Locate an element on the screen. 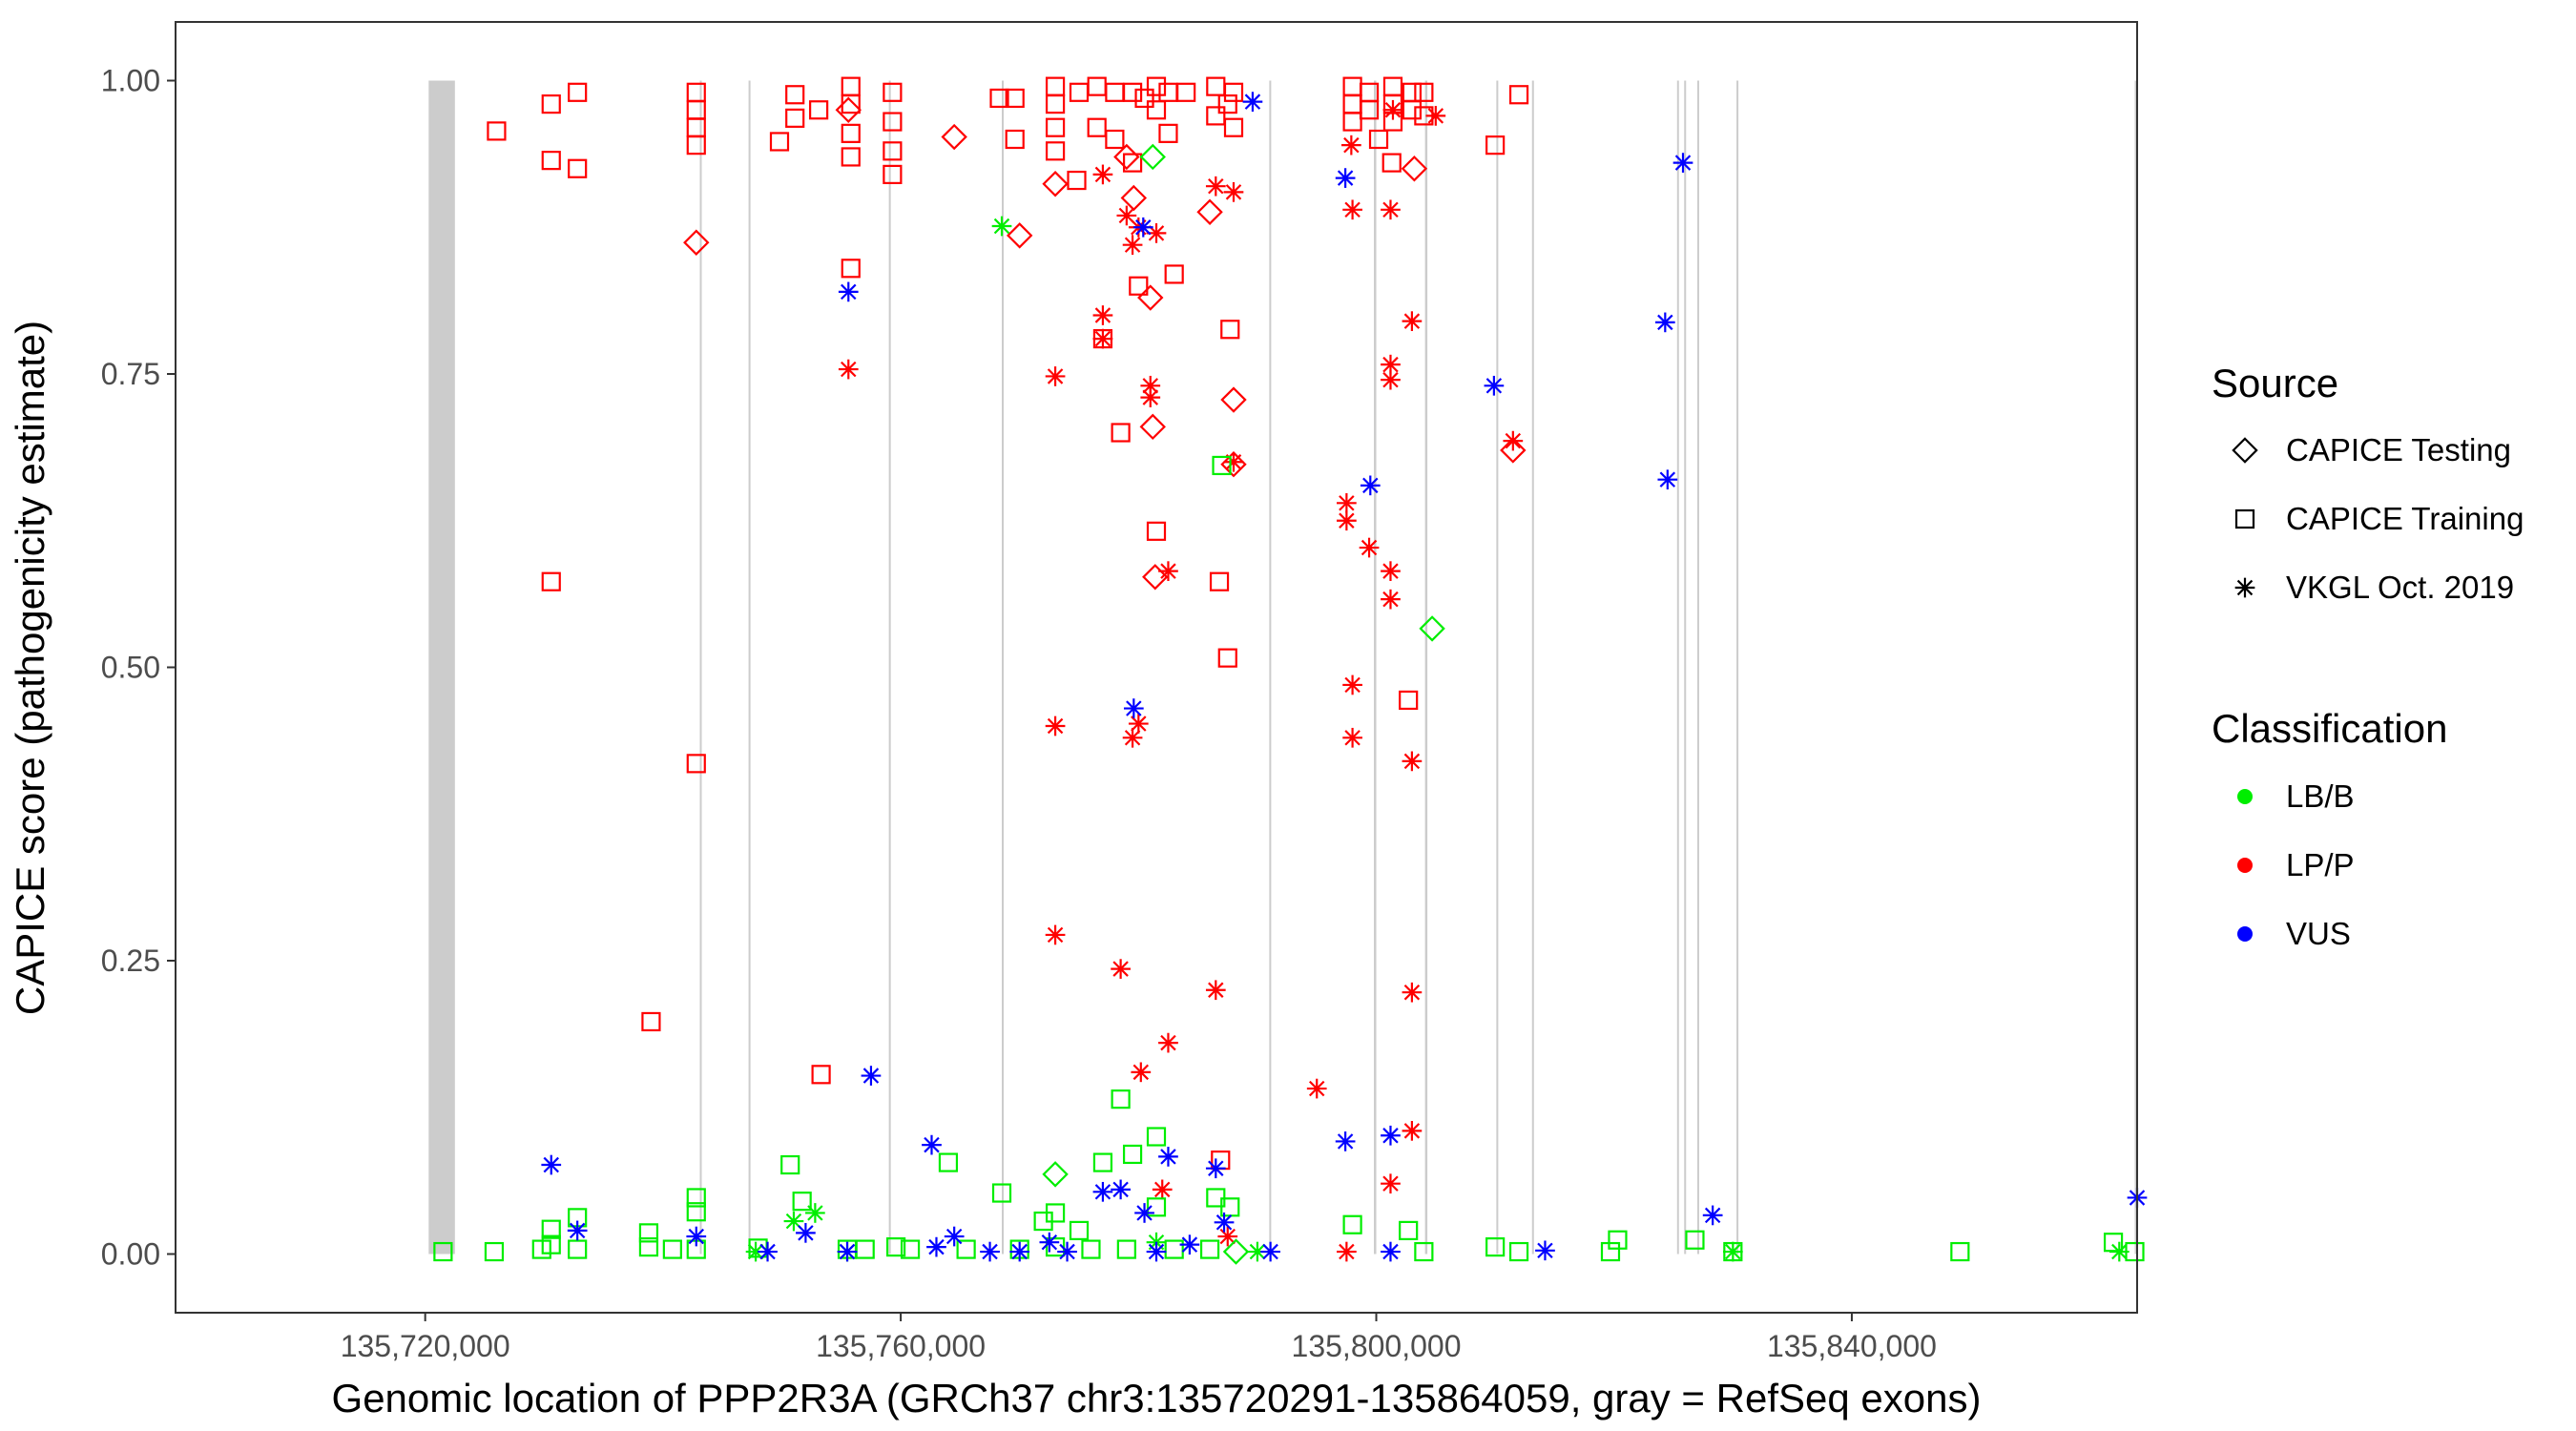 The width and height of the screenshot is (2576, 1431). y-axis-label: CAPICE score (pathogenicity estimate) is located at coordinates (30, 668).